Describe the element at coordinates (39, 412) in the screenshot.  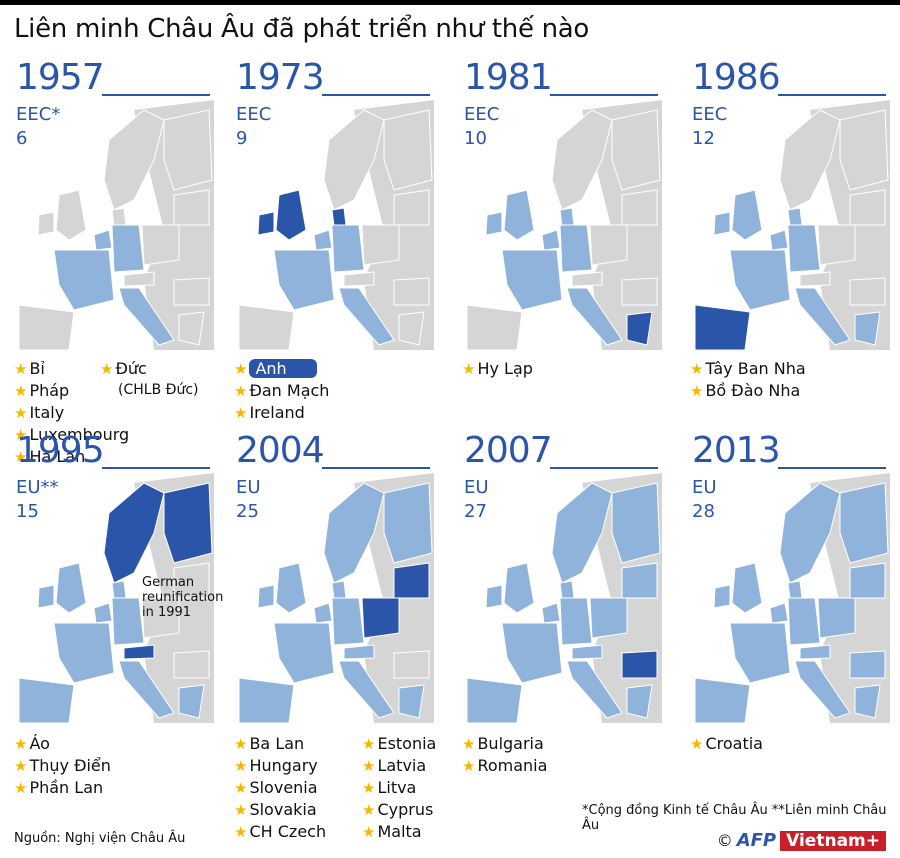
I see `member-item: ★ Italy` at that location.